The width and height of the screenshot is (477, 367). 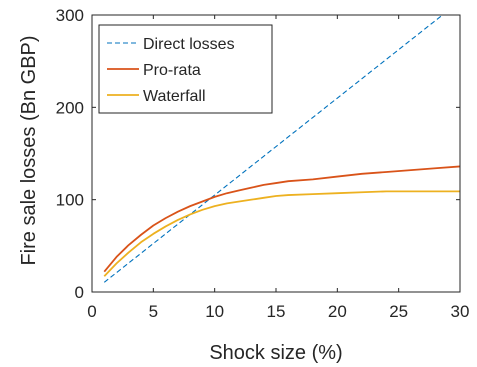 I want to click on x-axis-label: Shock size (%), so click(x=275, y=353).